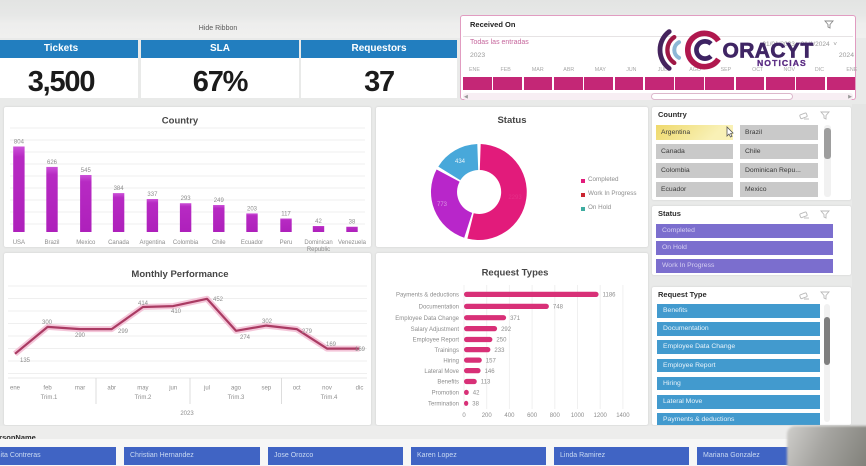 The height and width of the screenshot is (466, 866). What do you see at coordinates (435, 330) in the screenshot?
I see `svg-text: Salary Adjustment` at bounding box center [435, 330].